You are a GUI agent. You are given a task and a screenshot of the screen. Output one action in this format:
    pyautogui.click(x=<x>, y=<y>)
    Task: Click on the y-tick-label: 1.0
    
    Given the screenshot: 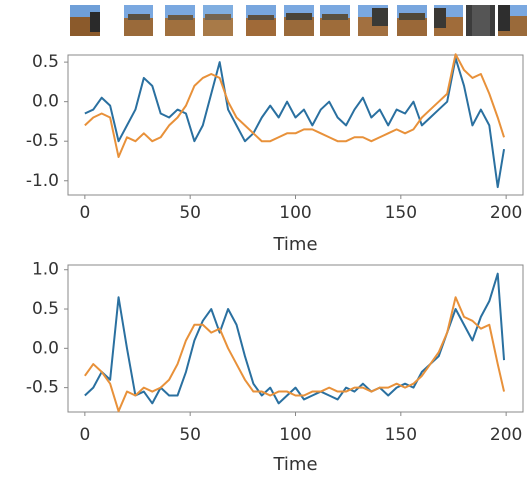 What is the action you would take?
    pyautogui.click(x=45, y=270)
    